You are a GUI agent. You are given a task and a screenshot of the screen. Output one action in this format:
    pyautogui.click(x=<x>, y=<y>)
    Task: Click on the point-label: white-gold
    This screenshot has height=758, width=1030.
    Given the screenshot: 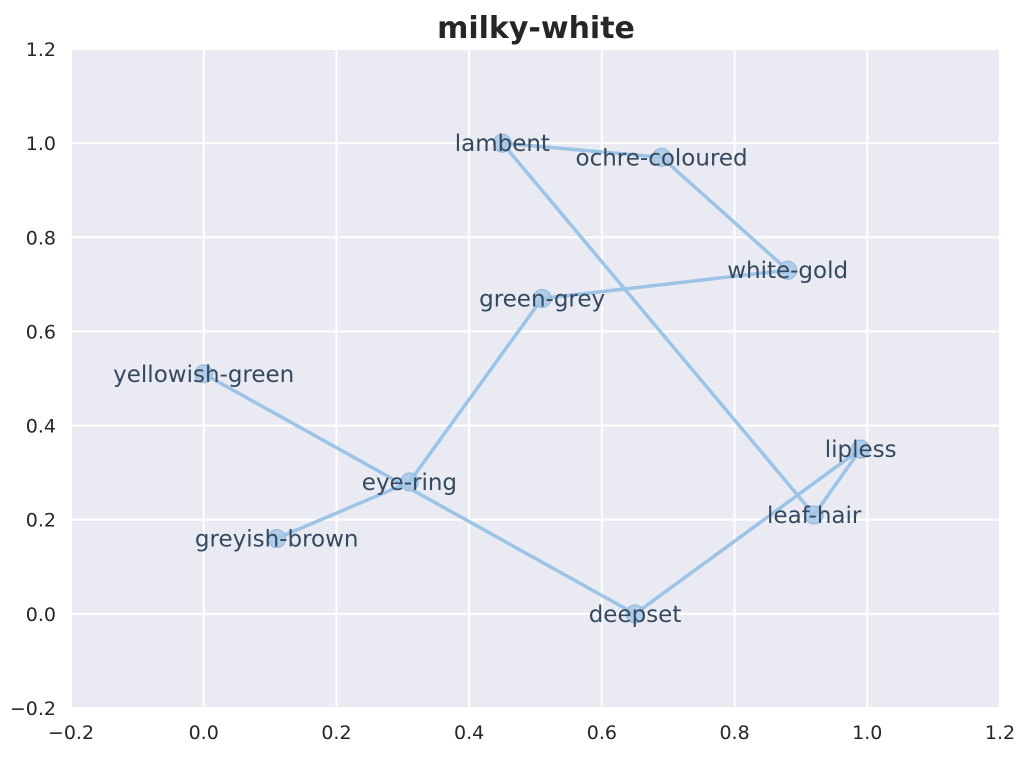 What is the action you would take?
    pyautogui.click(x=787, y=271)
    